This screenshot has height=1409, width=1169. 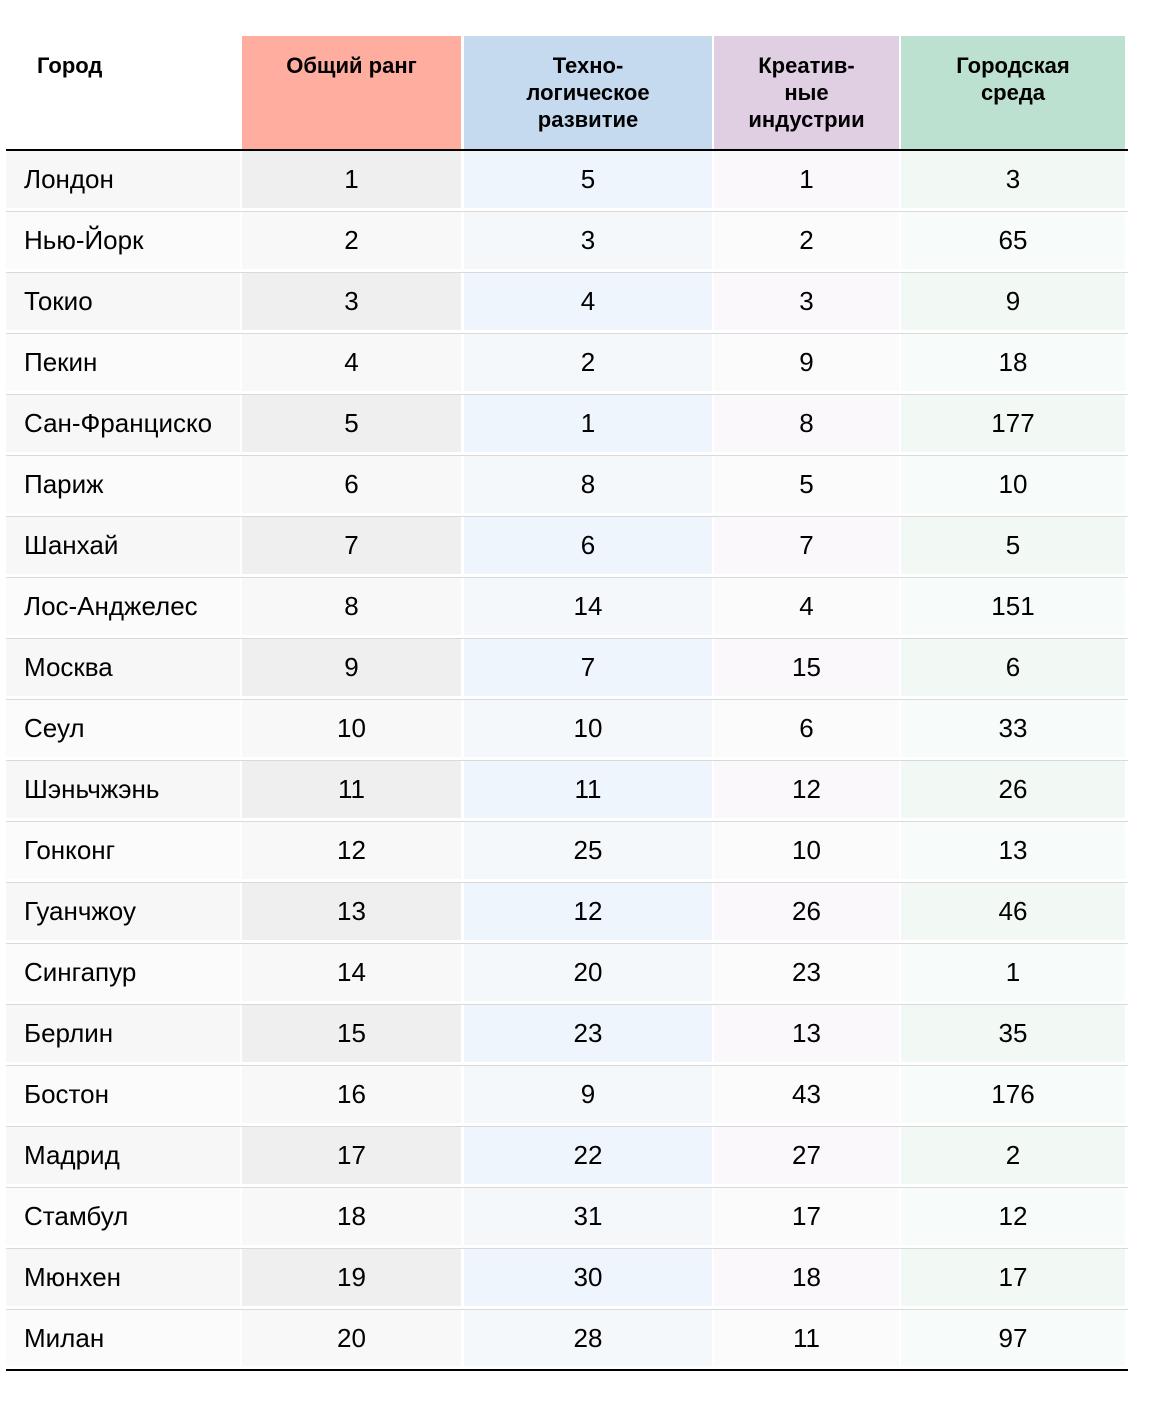 What do you see at coordinates (123, 93) in the screenshot?
I see `column-header-city: Город` at bounding box center [123, 93].